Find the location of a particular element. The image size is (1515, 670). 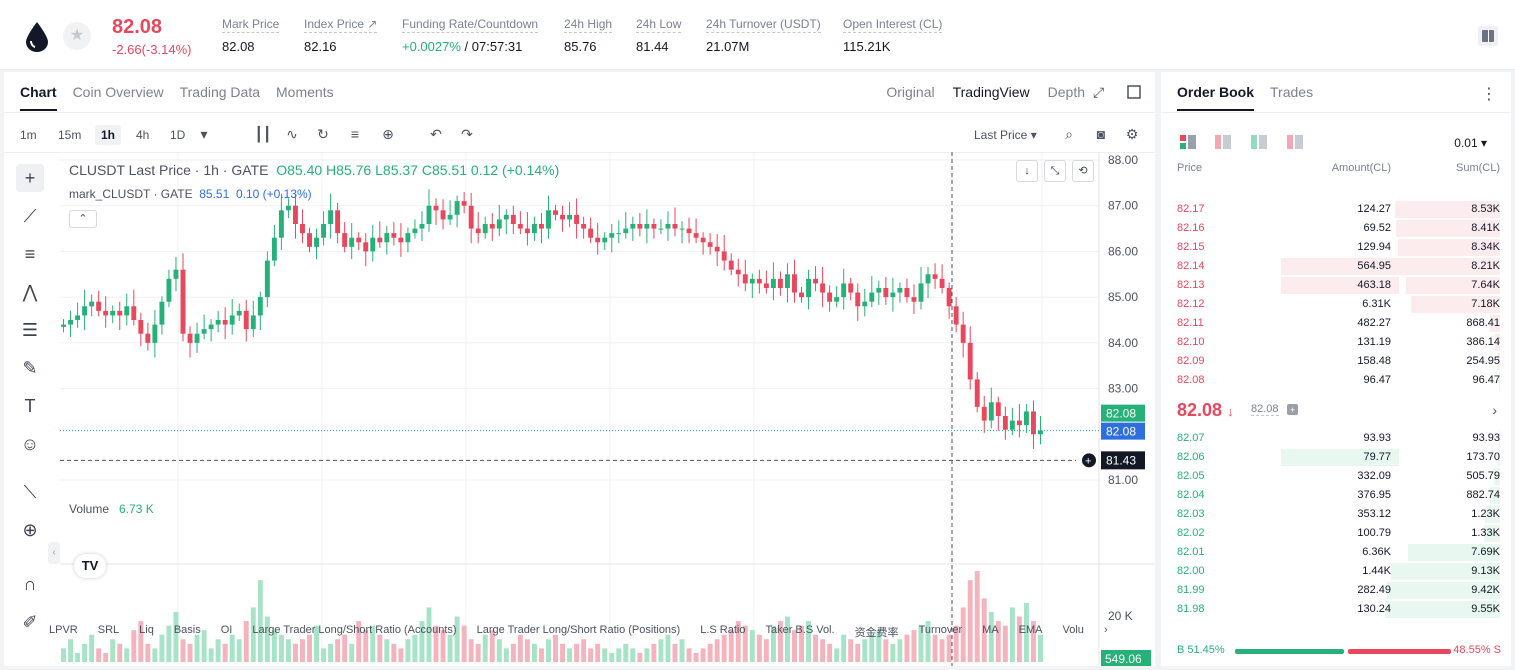

bid-row: 82.04 376.95 882.74 is located at coordinates (1336, 495).